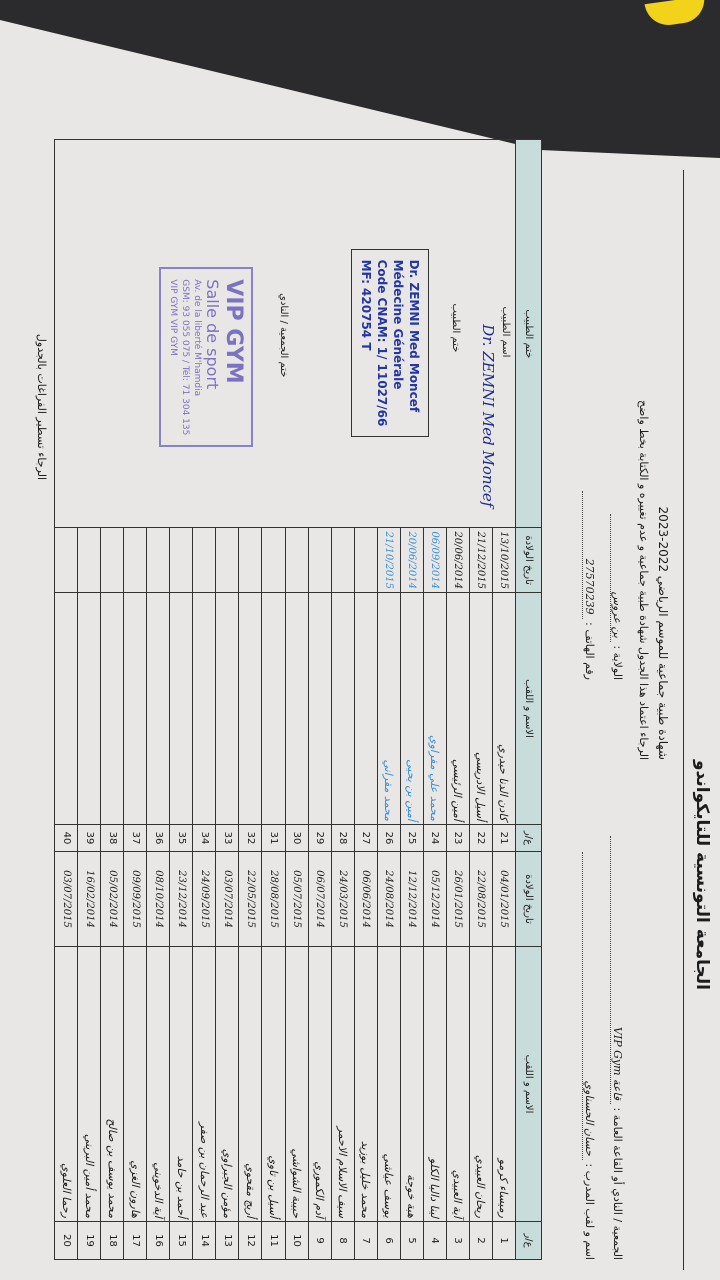 The image size is (720, 1280). Describe the element at coordinates (389, 708) in the screenshot. I see `athlete-name: محمد مقراني` at that location.